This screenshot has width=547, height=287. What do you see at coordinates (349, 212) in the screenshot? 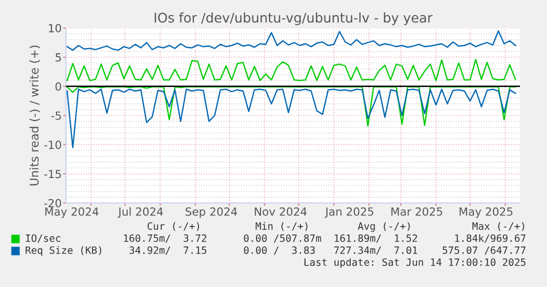
I see `x-tick-label: Jan 2025` at bounding box center [349, 212].